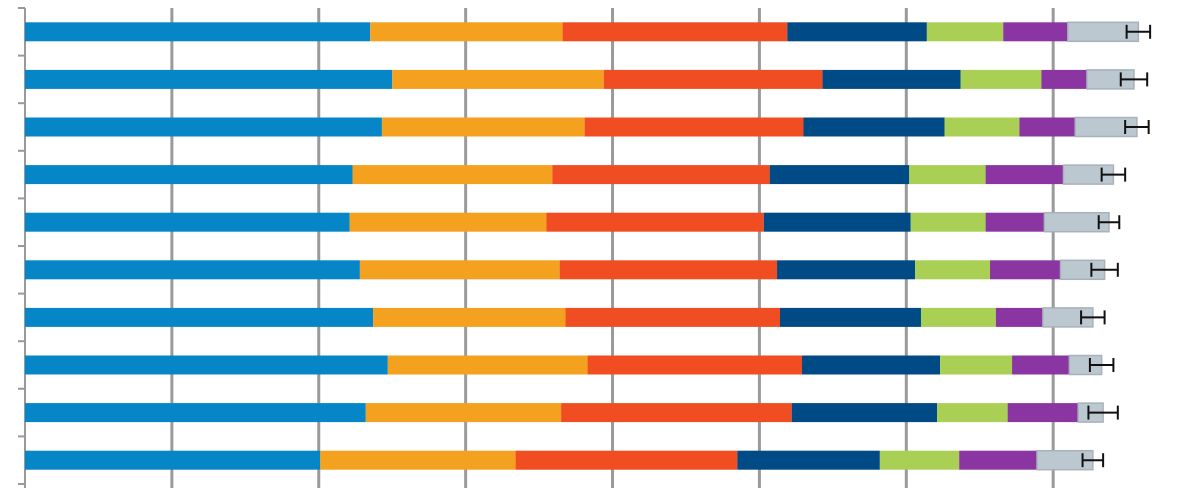 The image size is (1178, 492). I want to click on bar-segment-row5-series2, so click(668, 270).